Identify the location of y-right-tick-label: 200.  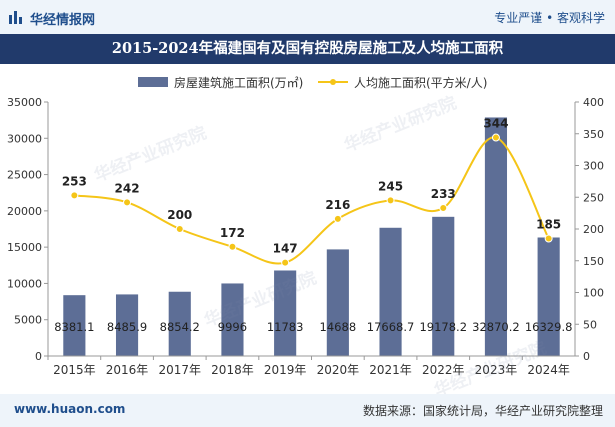
(593, 229).